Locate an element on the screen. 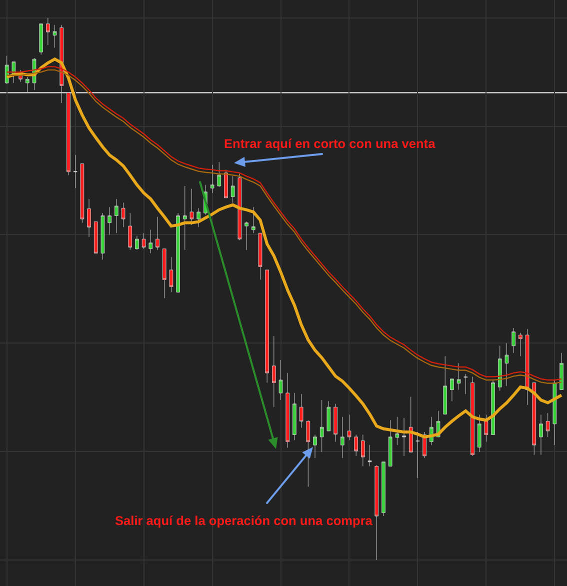 The width and height of the screenshot is (567, 586). annotation: Entrar aquí en corto con una venta is located at coordinates (330, 143).